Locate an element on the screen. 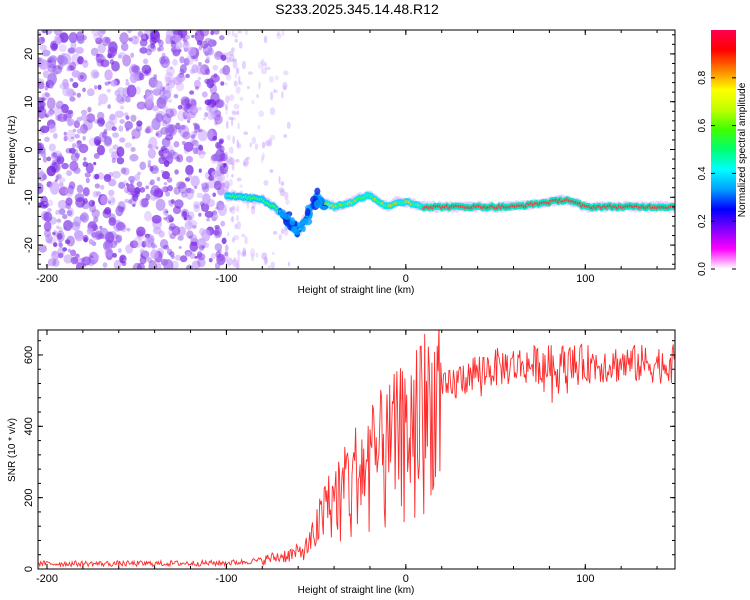  spectrogram-x-axis-label: Height of straight line (km) is located at coordinates (356, 290).